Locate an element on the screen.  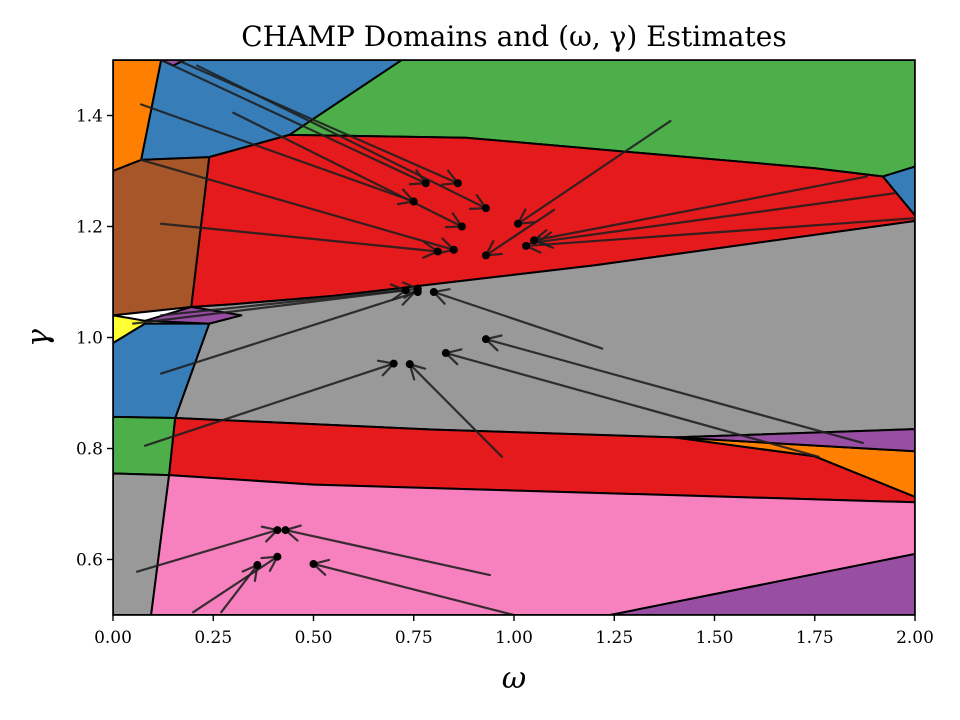
x-tick-label-7: 1.75 is located at coordinates (815, 638).